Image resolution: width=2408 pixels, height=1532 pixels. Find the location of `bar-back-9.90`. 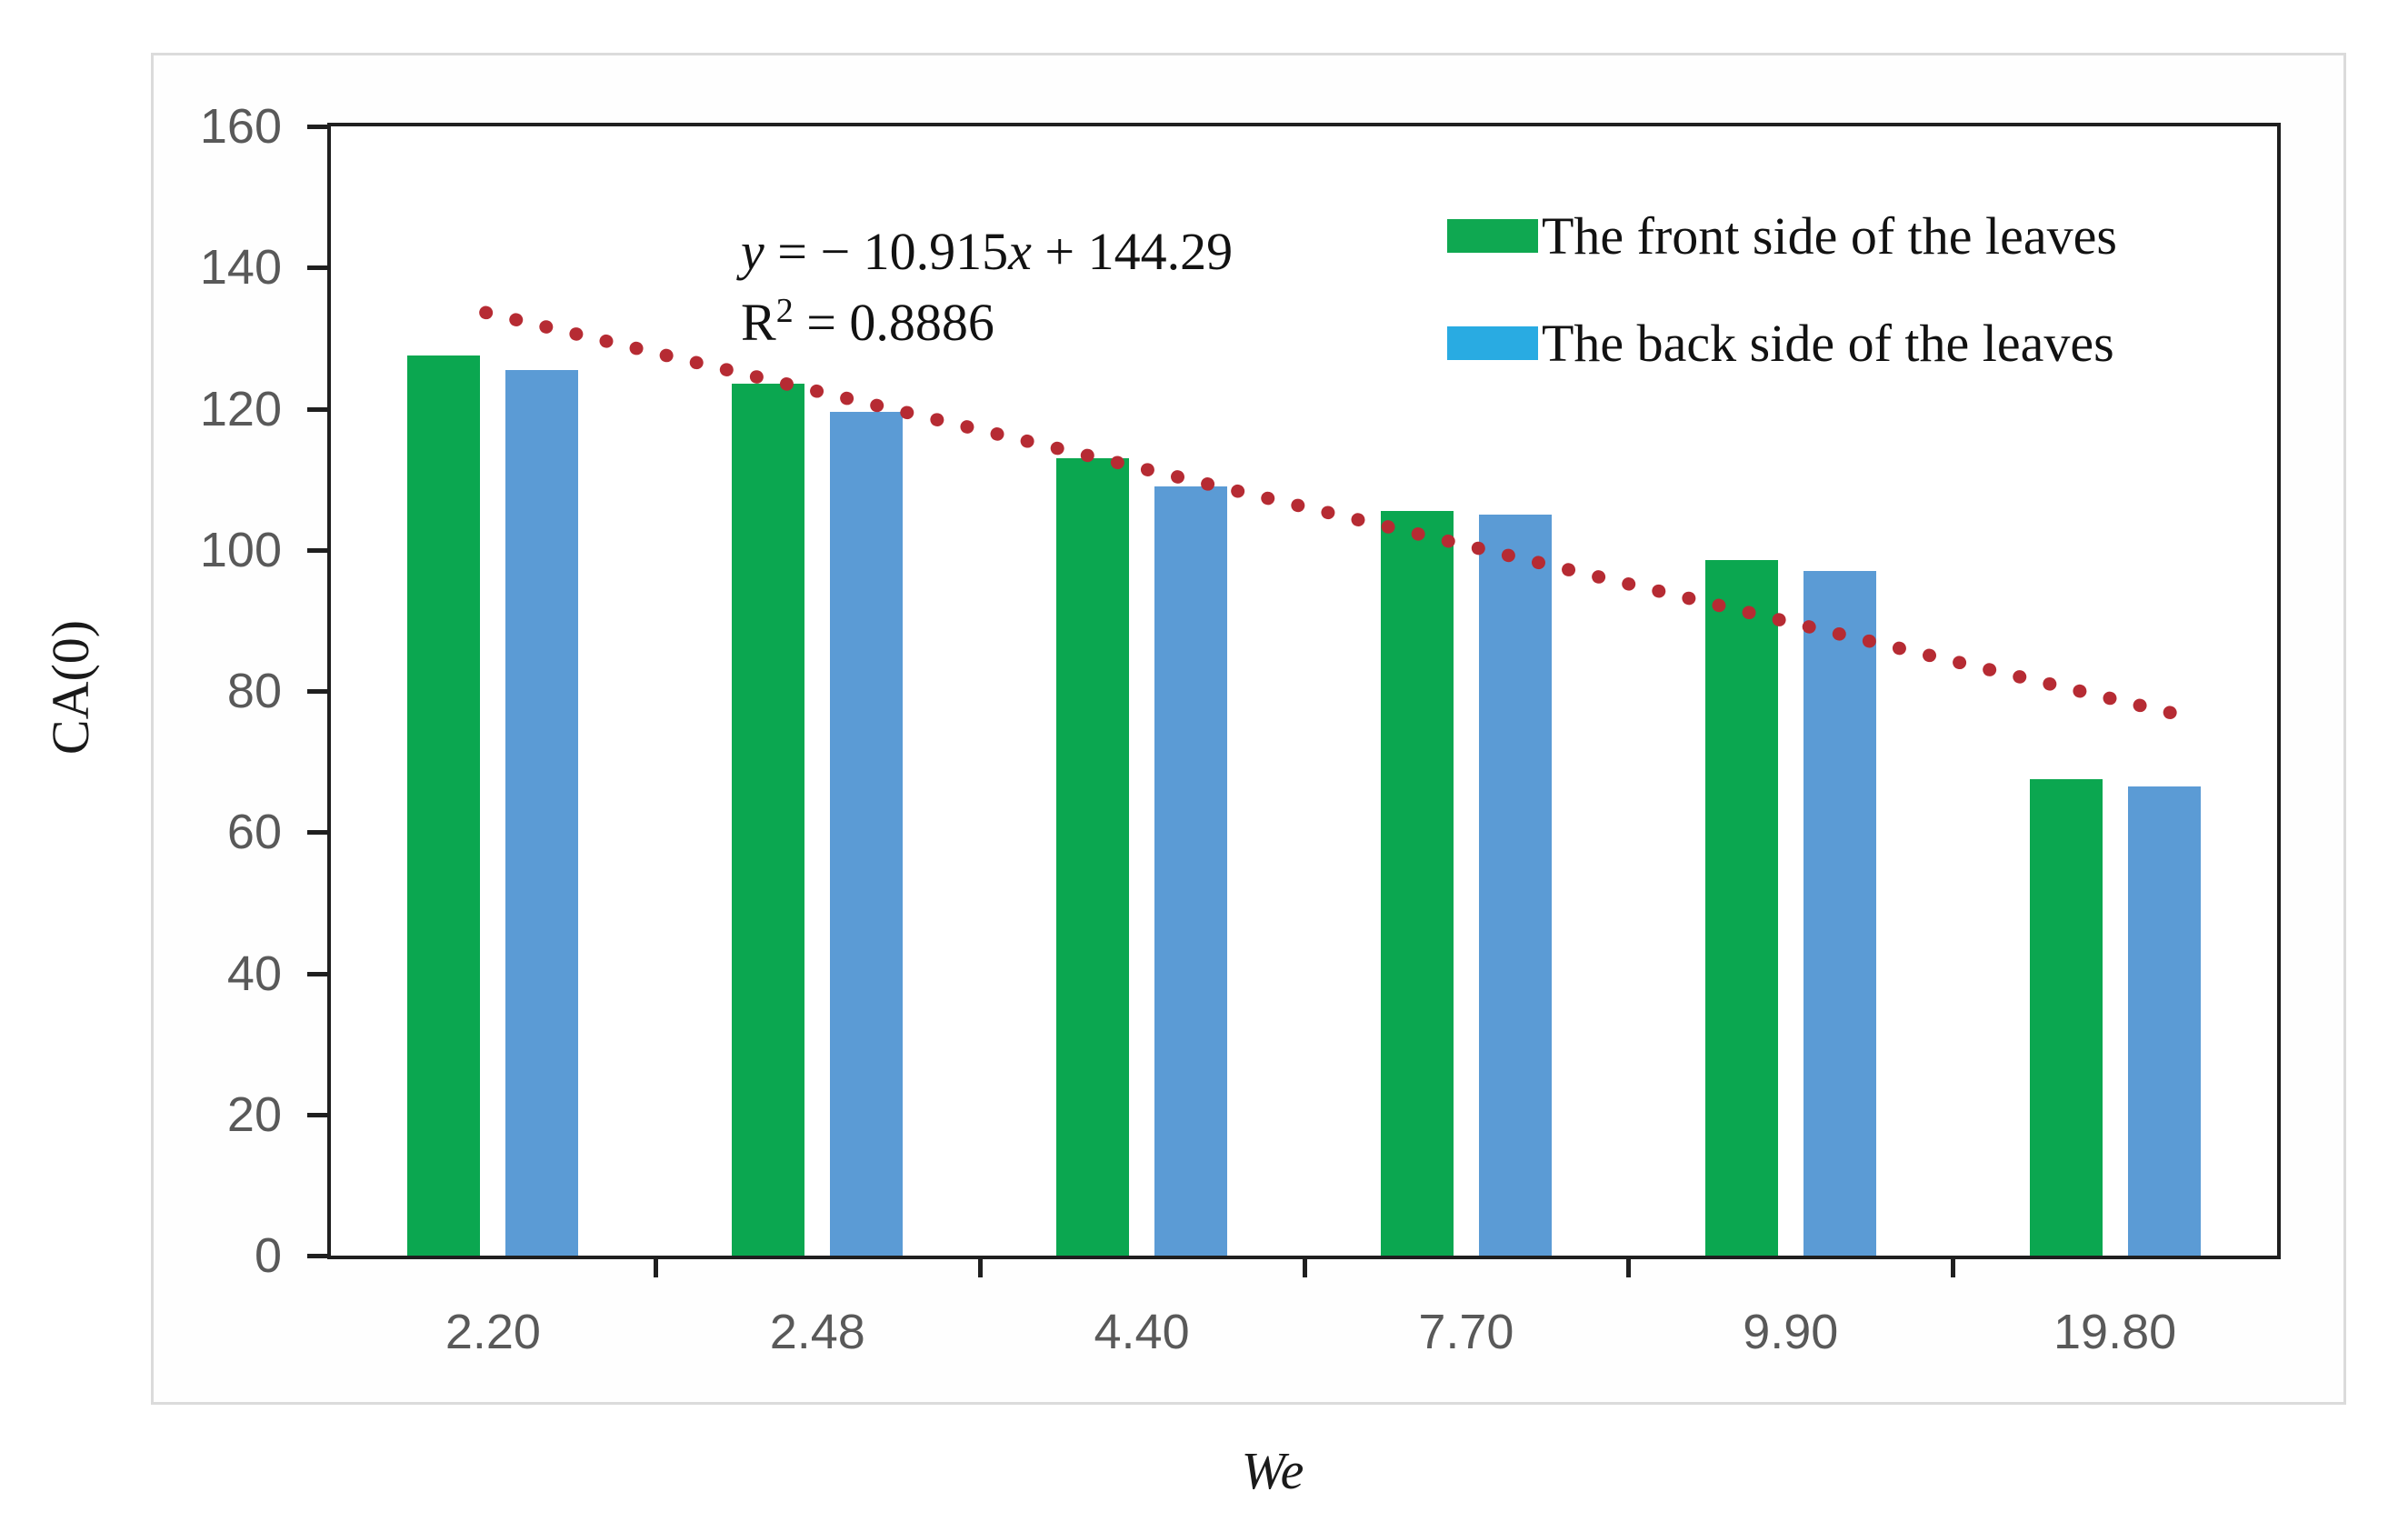

bar-back-9.90 is located at coordinates (1839, 913).